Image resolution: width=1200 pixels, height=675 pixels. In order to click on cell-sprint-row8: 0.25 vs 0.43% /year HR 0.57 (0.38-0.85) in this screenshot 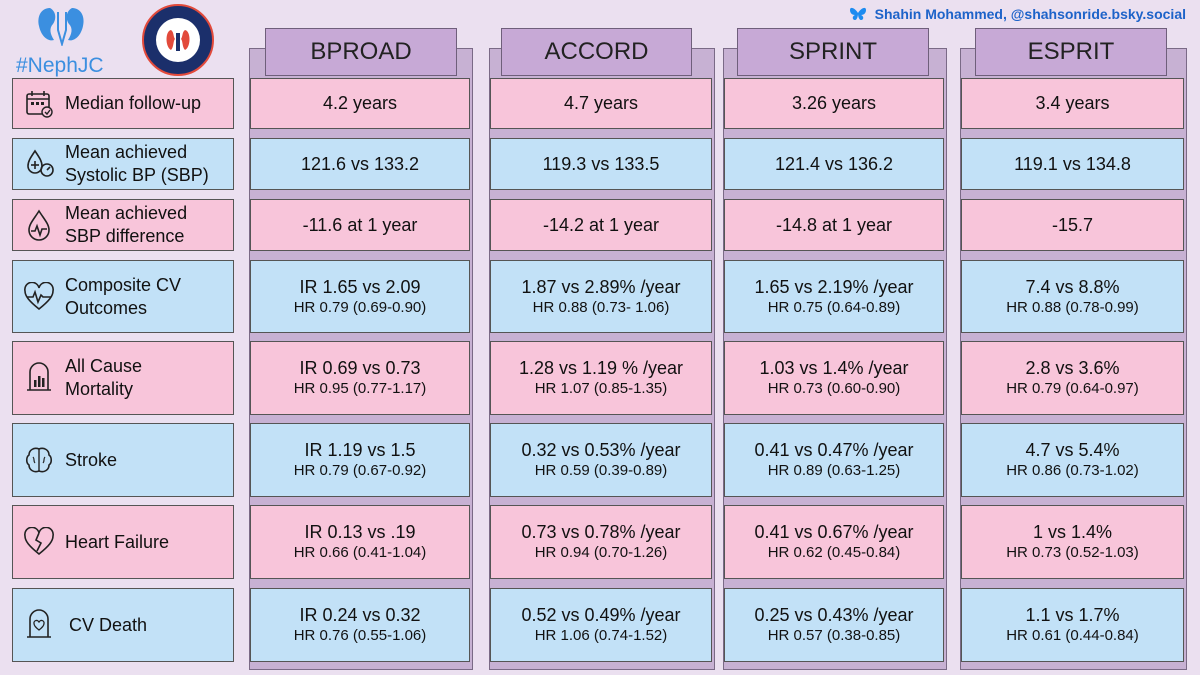, I will do `click(834, 625)`.